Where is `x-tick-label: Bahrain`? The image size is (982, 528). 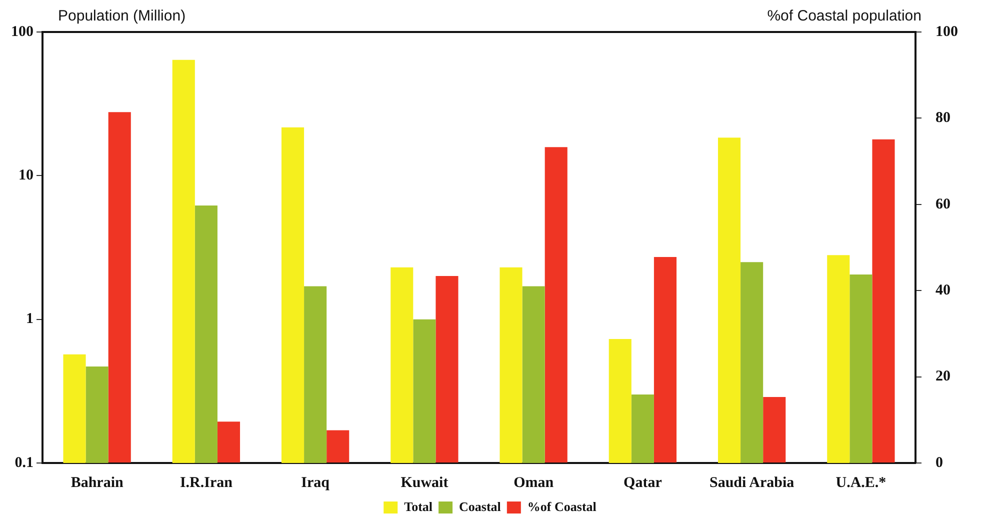
x-tick-label: Bahrain is located at coordinates (97, 482).